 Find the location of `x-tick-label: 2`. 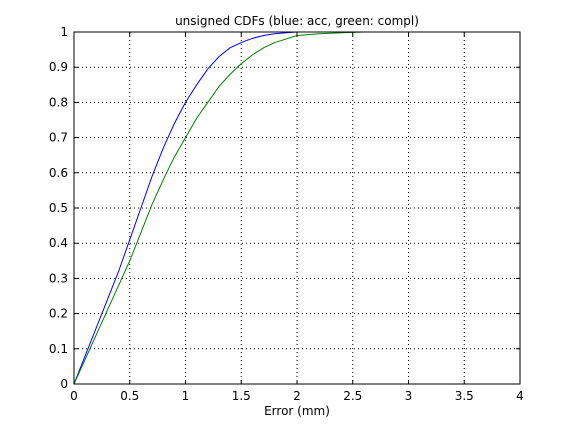

x-tick-label: 2 is located at coordinates (297, 396).